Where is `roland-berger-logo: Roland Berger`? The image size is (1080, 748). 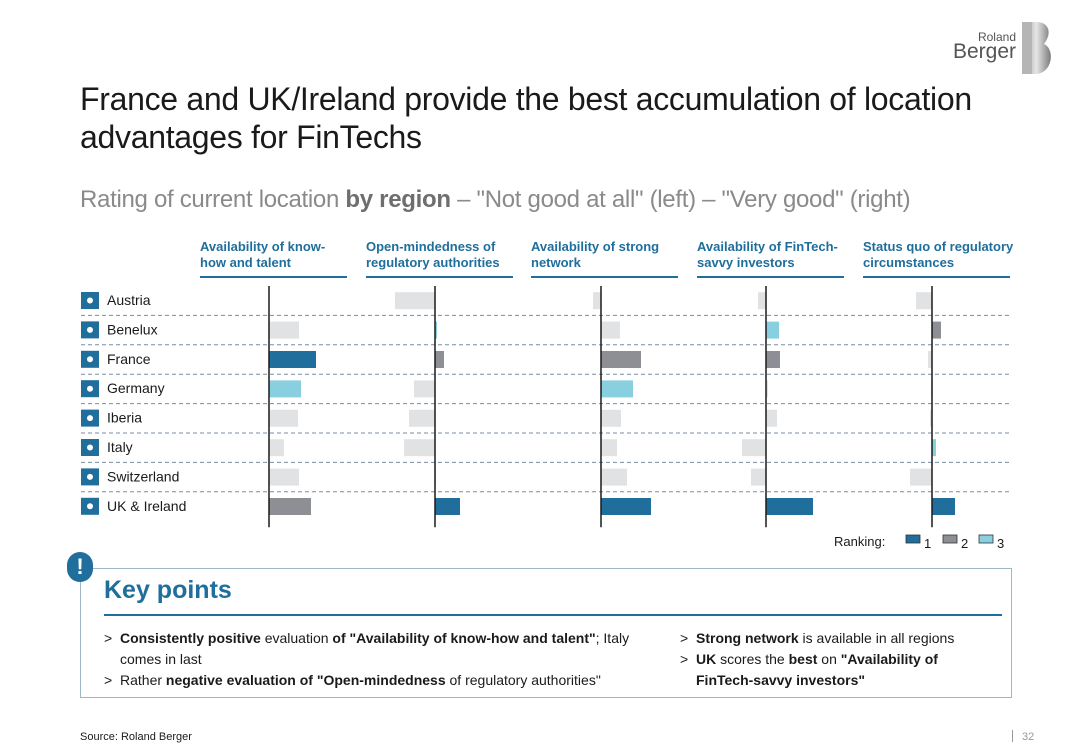 roland-berger-logo: Roland Berger is located at coordinates (1000, 48).